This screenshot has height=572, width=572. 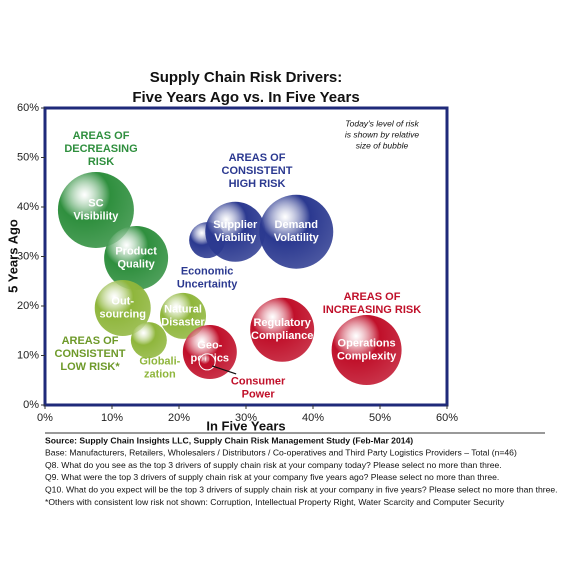 What do you see at coordinates (235, 238) in the screenshot?
I see `bubble-label: Viability` at bounding box center [235, 238].